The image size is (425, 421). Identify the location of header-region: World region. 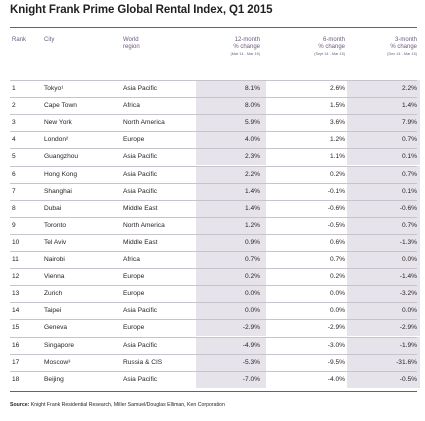
(131, 44).